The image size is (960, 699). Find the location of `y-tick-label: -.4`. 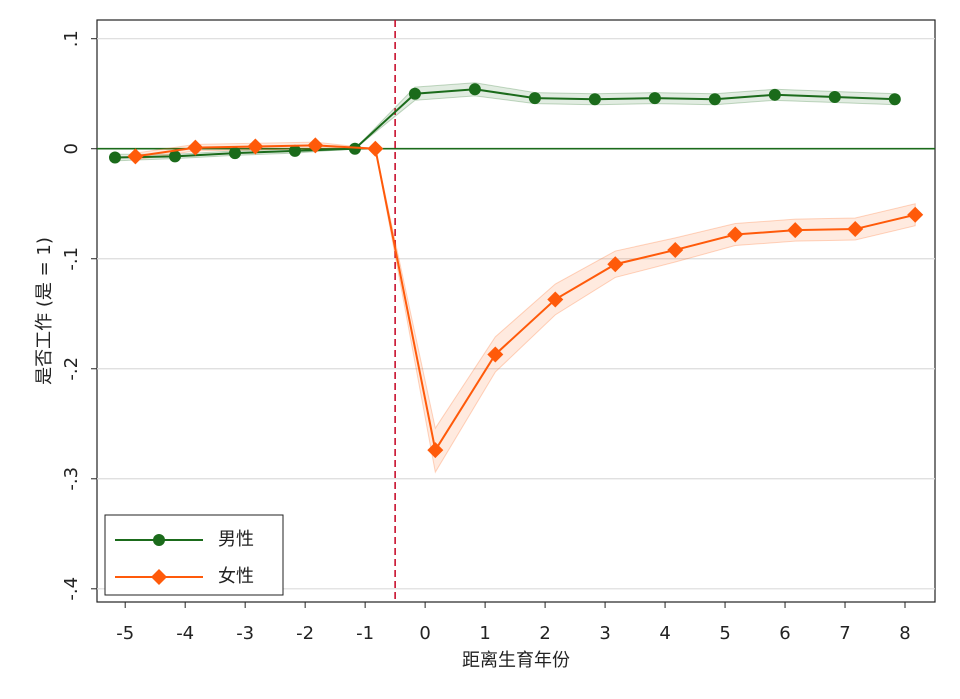

y-tick-label: -.4 is located at coordinates (71, 589).